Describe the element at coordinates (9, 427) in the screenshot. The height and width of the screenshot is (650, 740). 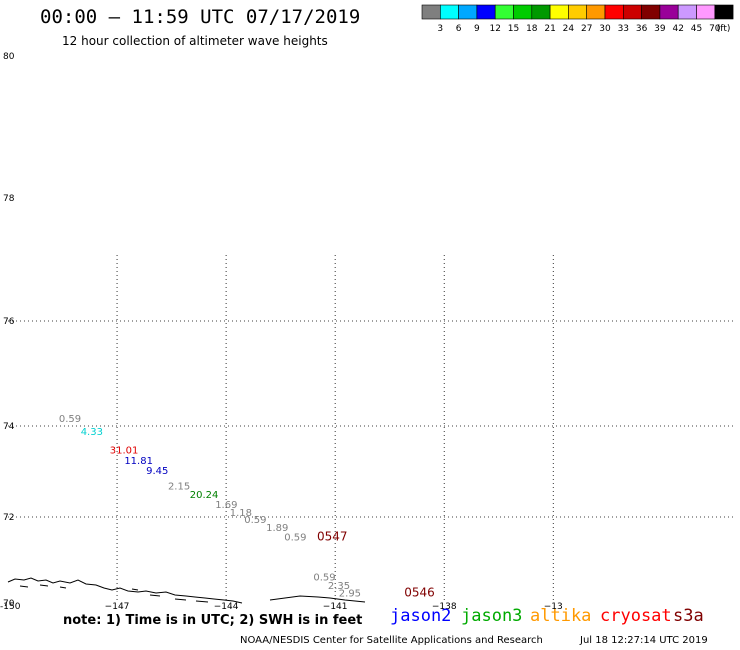
I see `y-tick-label: 74` at that location.